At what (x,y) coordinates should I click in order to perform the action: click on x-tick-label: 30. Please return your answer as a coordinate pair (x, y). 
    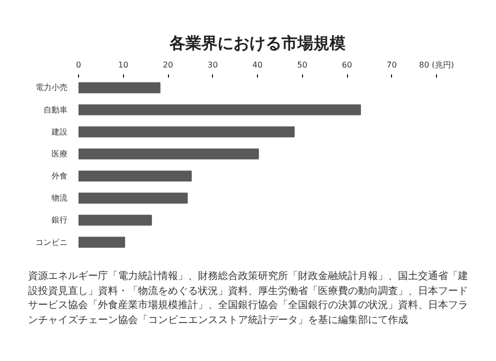
    Looking at the image, I should click on (213, 65).